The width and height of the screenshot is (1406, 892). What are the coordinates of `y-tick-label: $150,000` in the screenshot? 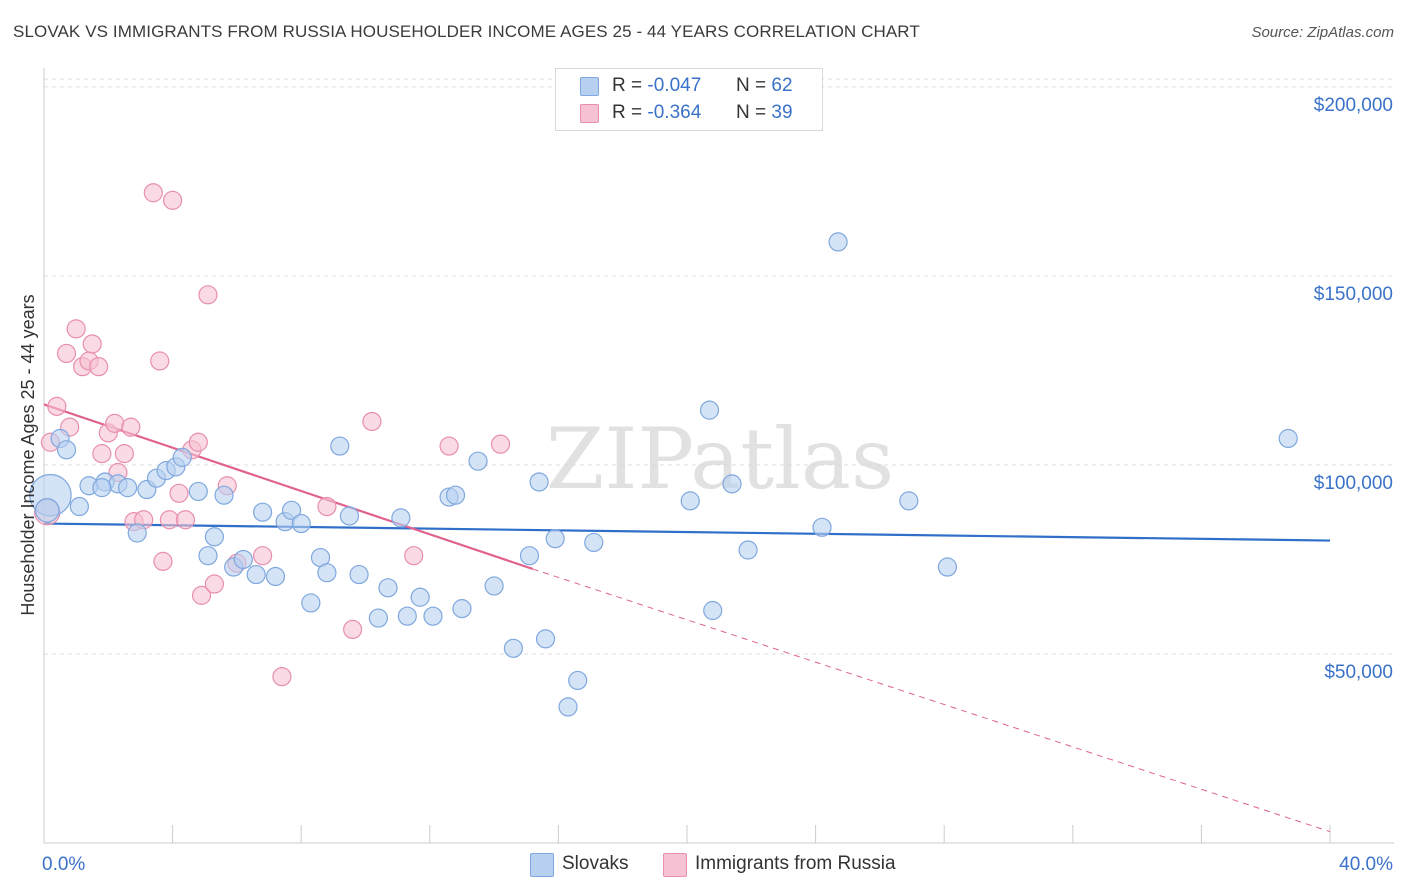 It's located at (1353, 294).